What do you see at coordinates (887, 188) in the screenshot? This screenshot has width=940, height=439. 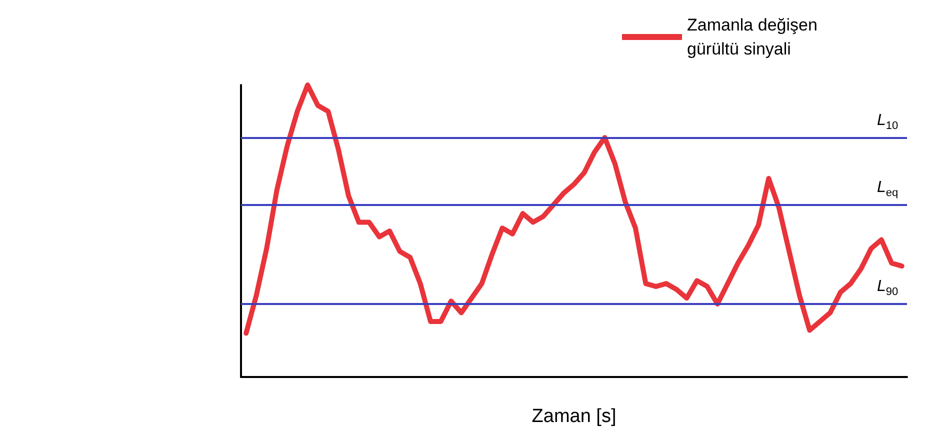 I see `ref-line-label: L$_{eq}$` at bounding box center [887, 188].